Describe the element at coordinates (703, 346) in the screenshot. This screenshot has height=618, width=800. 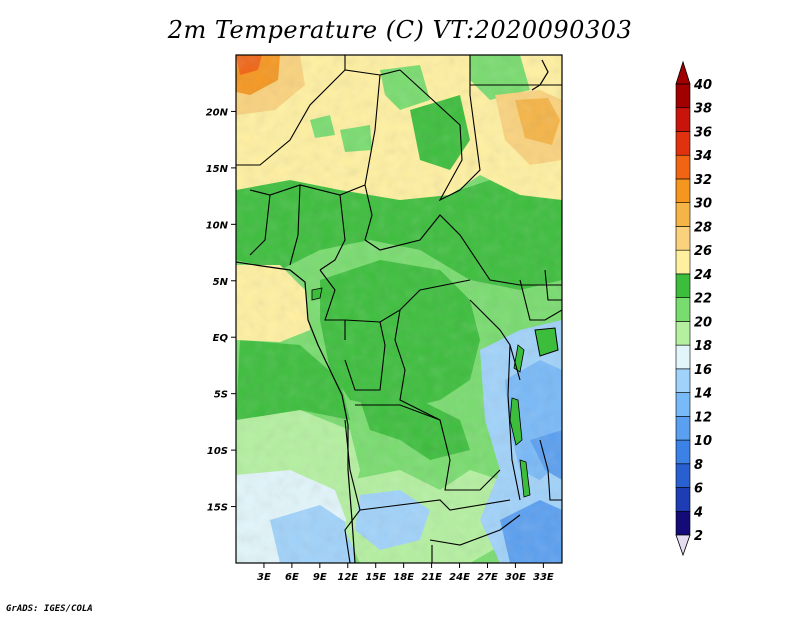
I see `colorbar-label: 18` at that location.